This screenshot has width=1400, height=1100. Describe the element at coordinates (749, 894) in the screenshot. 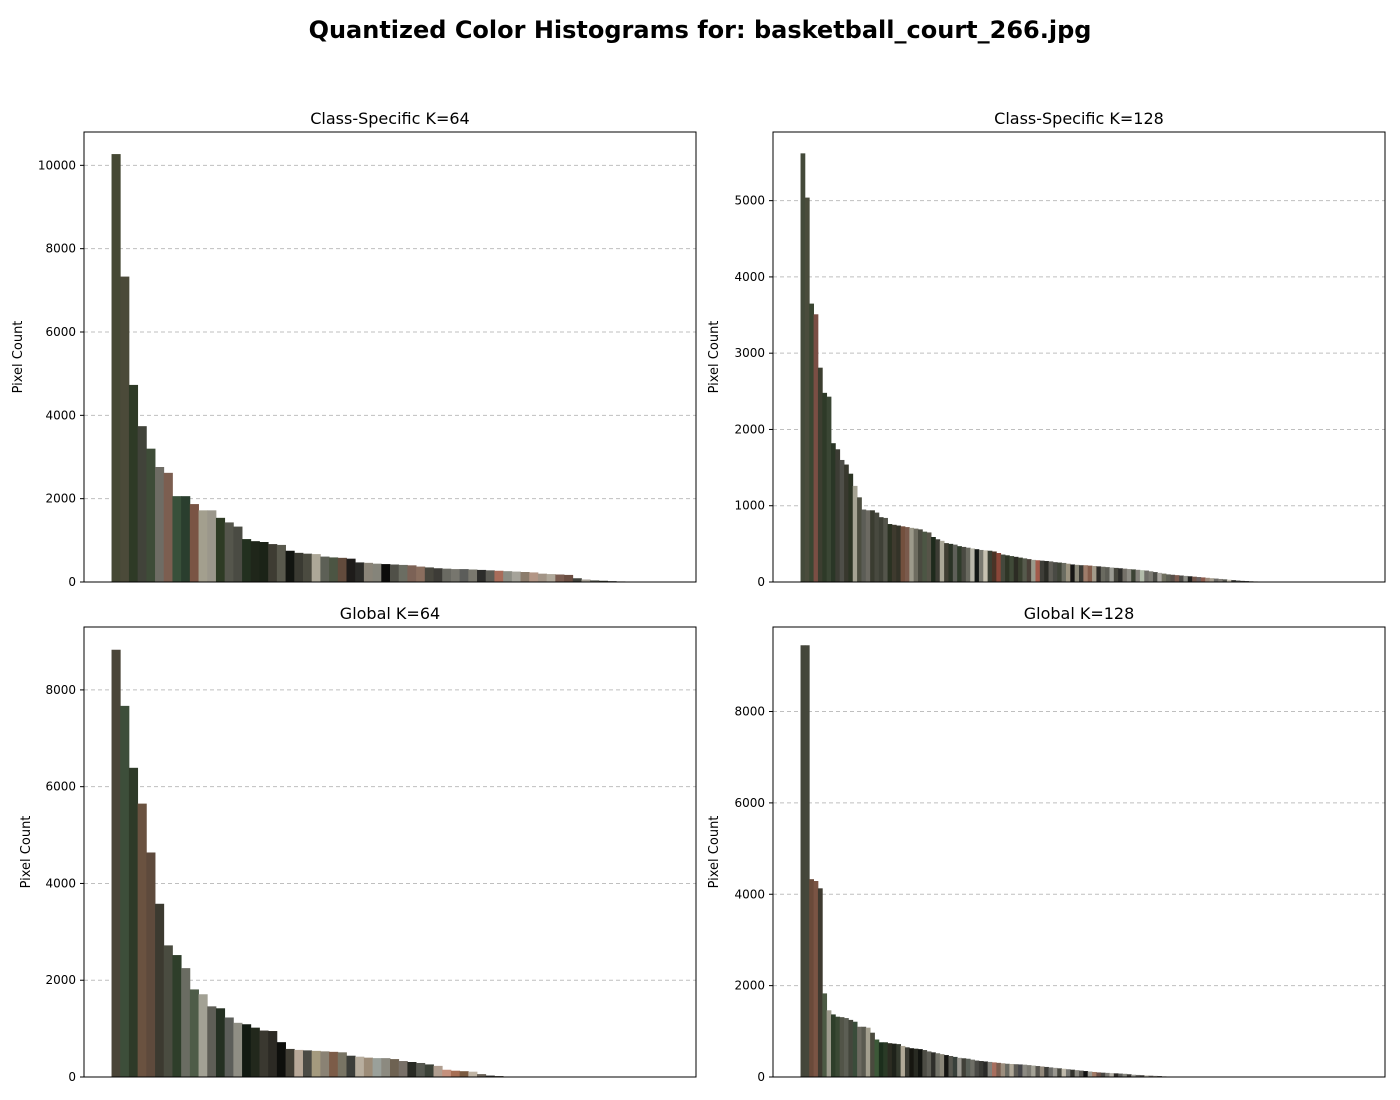

I see `y-tick-label: 4000` at that location.